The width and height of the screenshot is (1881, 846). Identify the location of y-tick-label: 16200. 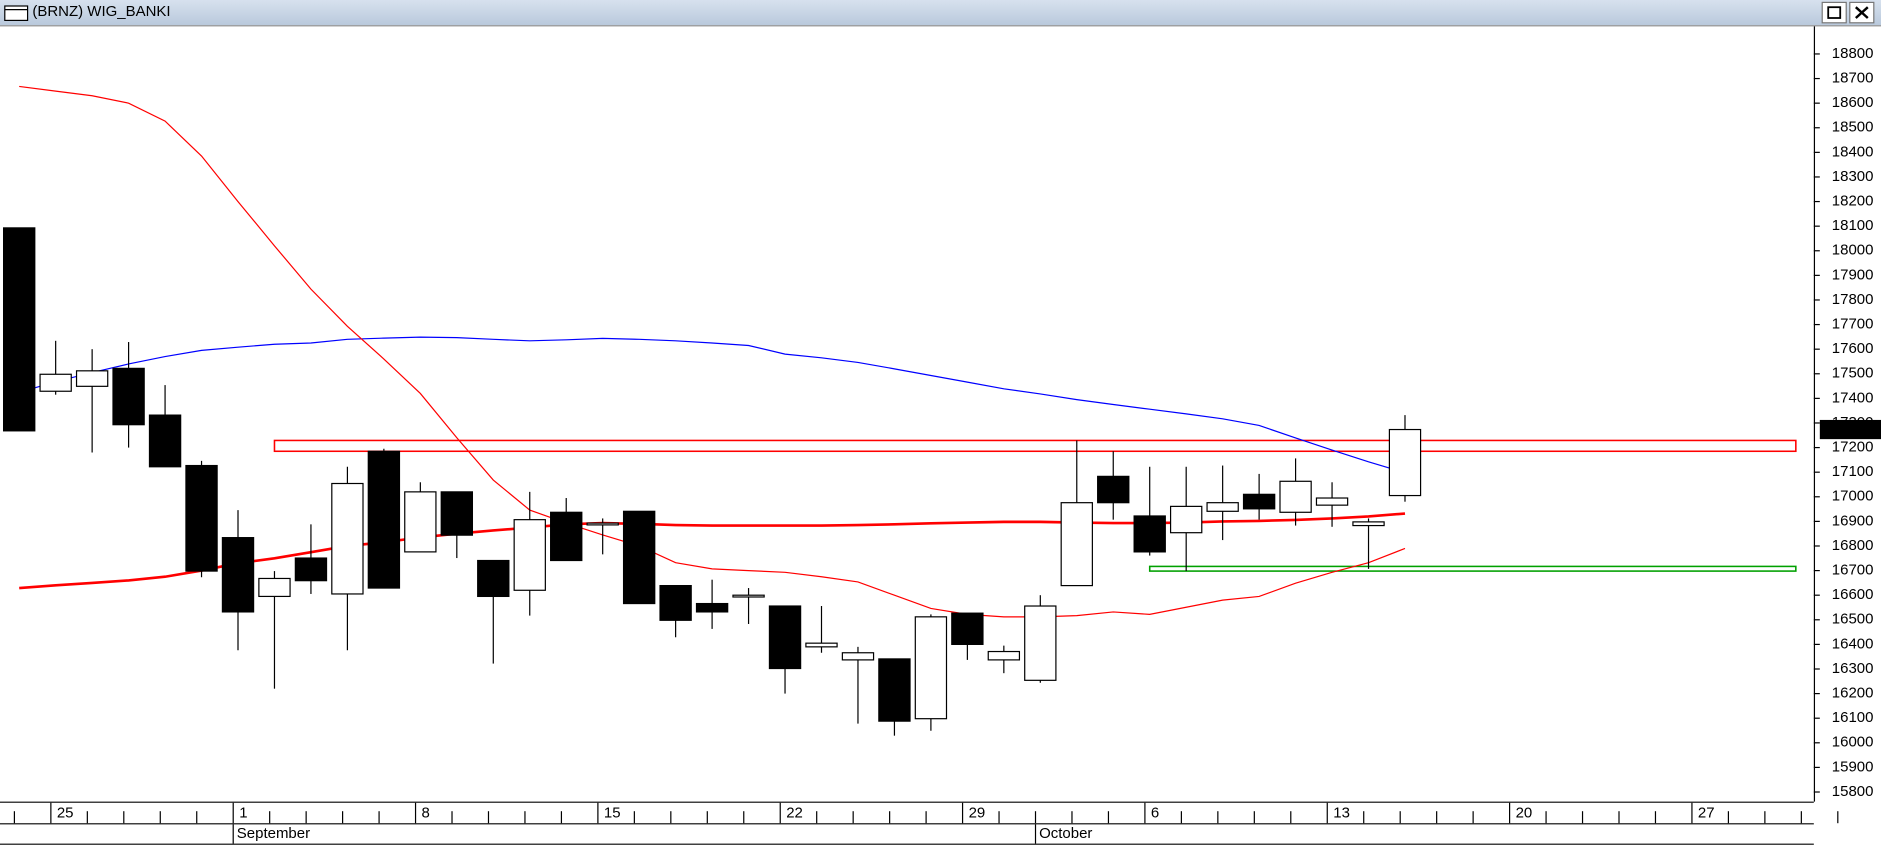
(1853, 693).